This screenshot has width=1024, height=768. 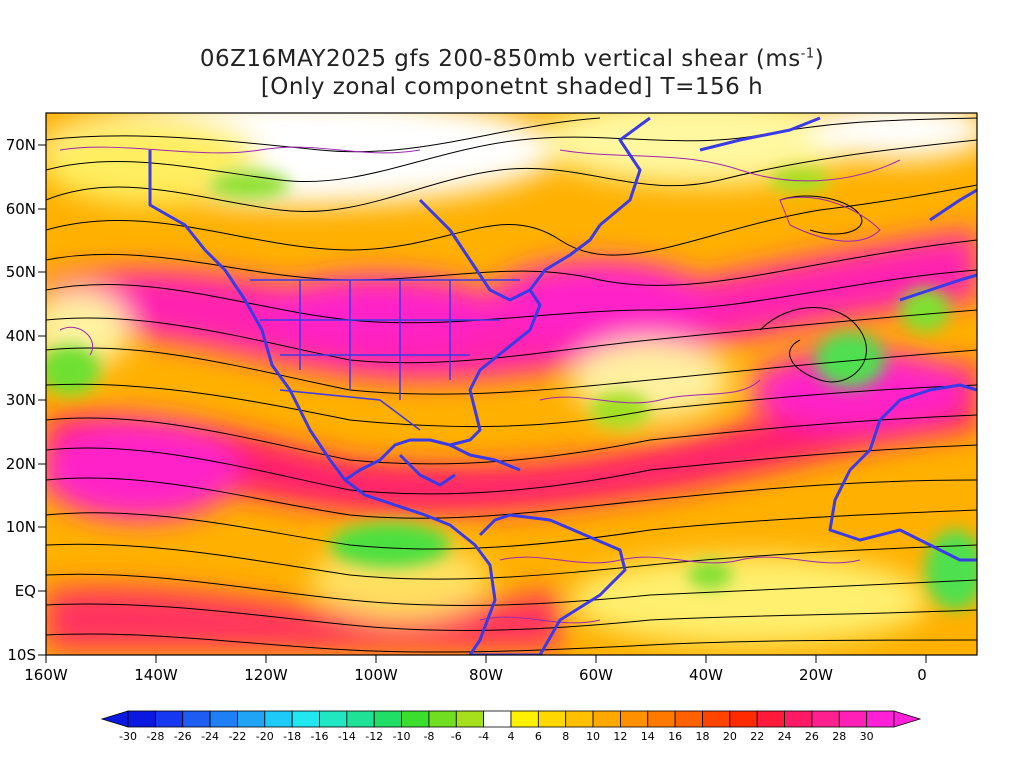 I want to click on lon-label: 100W, so click(x=376, y=675).